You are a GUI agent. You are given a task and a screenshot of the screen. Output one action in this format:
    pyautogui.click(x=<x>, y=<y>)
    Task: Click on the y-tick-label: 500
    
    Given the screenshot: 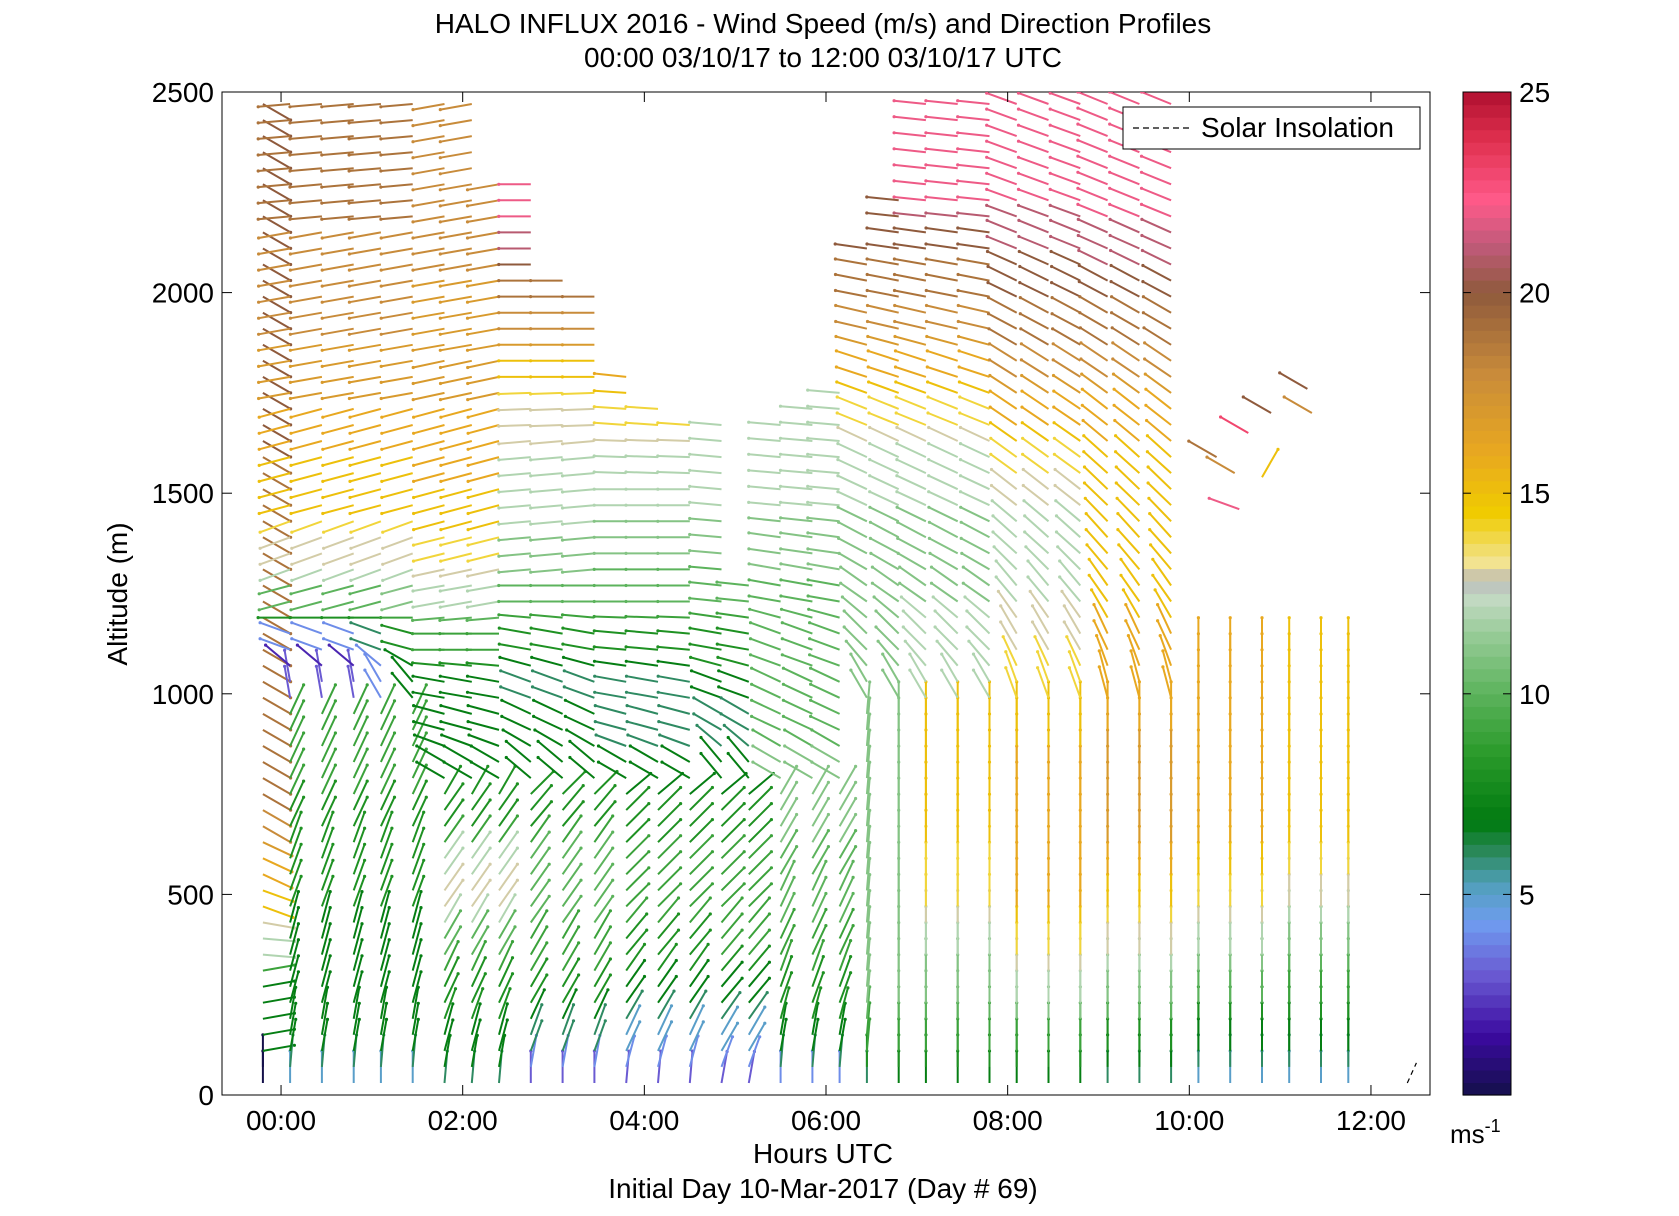 What is the action you would take?
    pyautogui.click(x=190, y=894)
    